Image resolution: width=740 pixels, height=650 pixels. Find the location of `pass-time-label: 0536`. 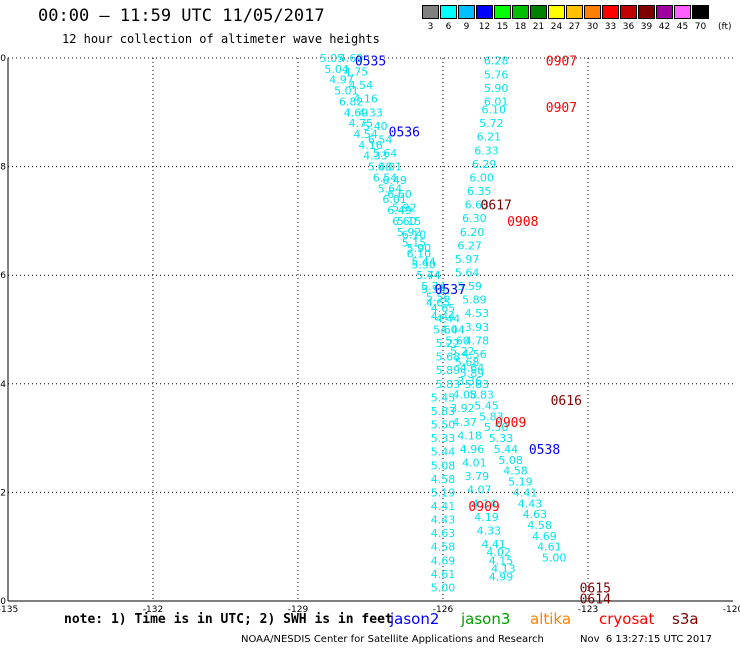

pass-time-label: 0536 is located at coordinates (404, 132).